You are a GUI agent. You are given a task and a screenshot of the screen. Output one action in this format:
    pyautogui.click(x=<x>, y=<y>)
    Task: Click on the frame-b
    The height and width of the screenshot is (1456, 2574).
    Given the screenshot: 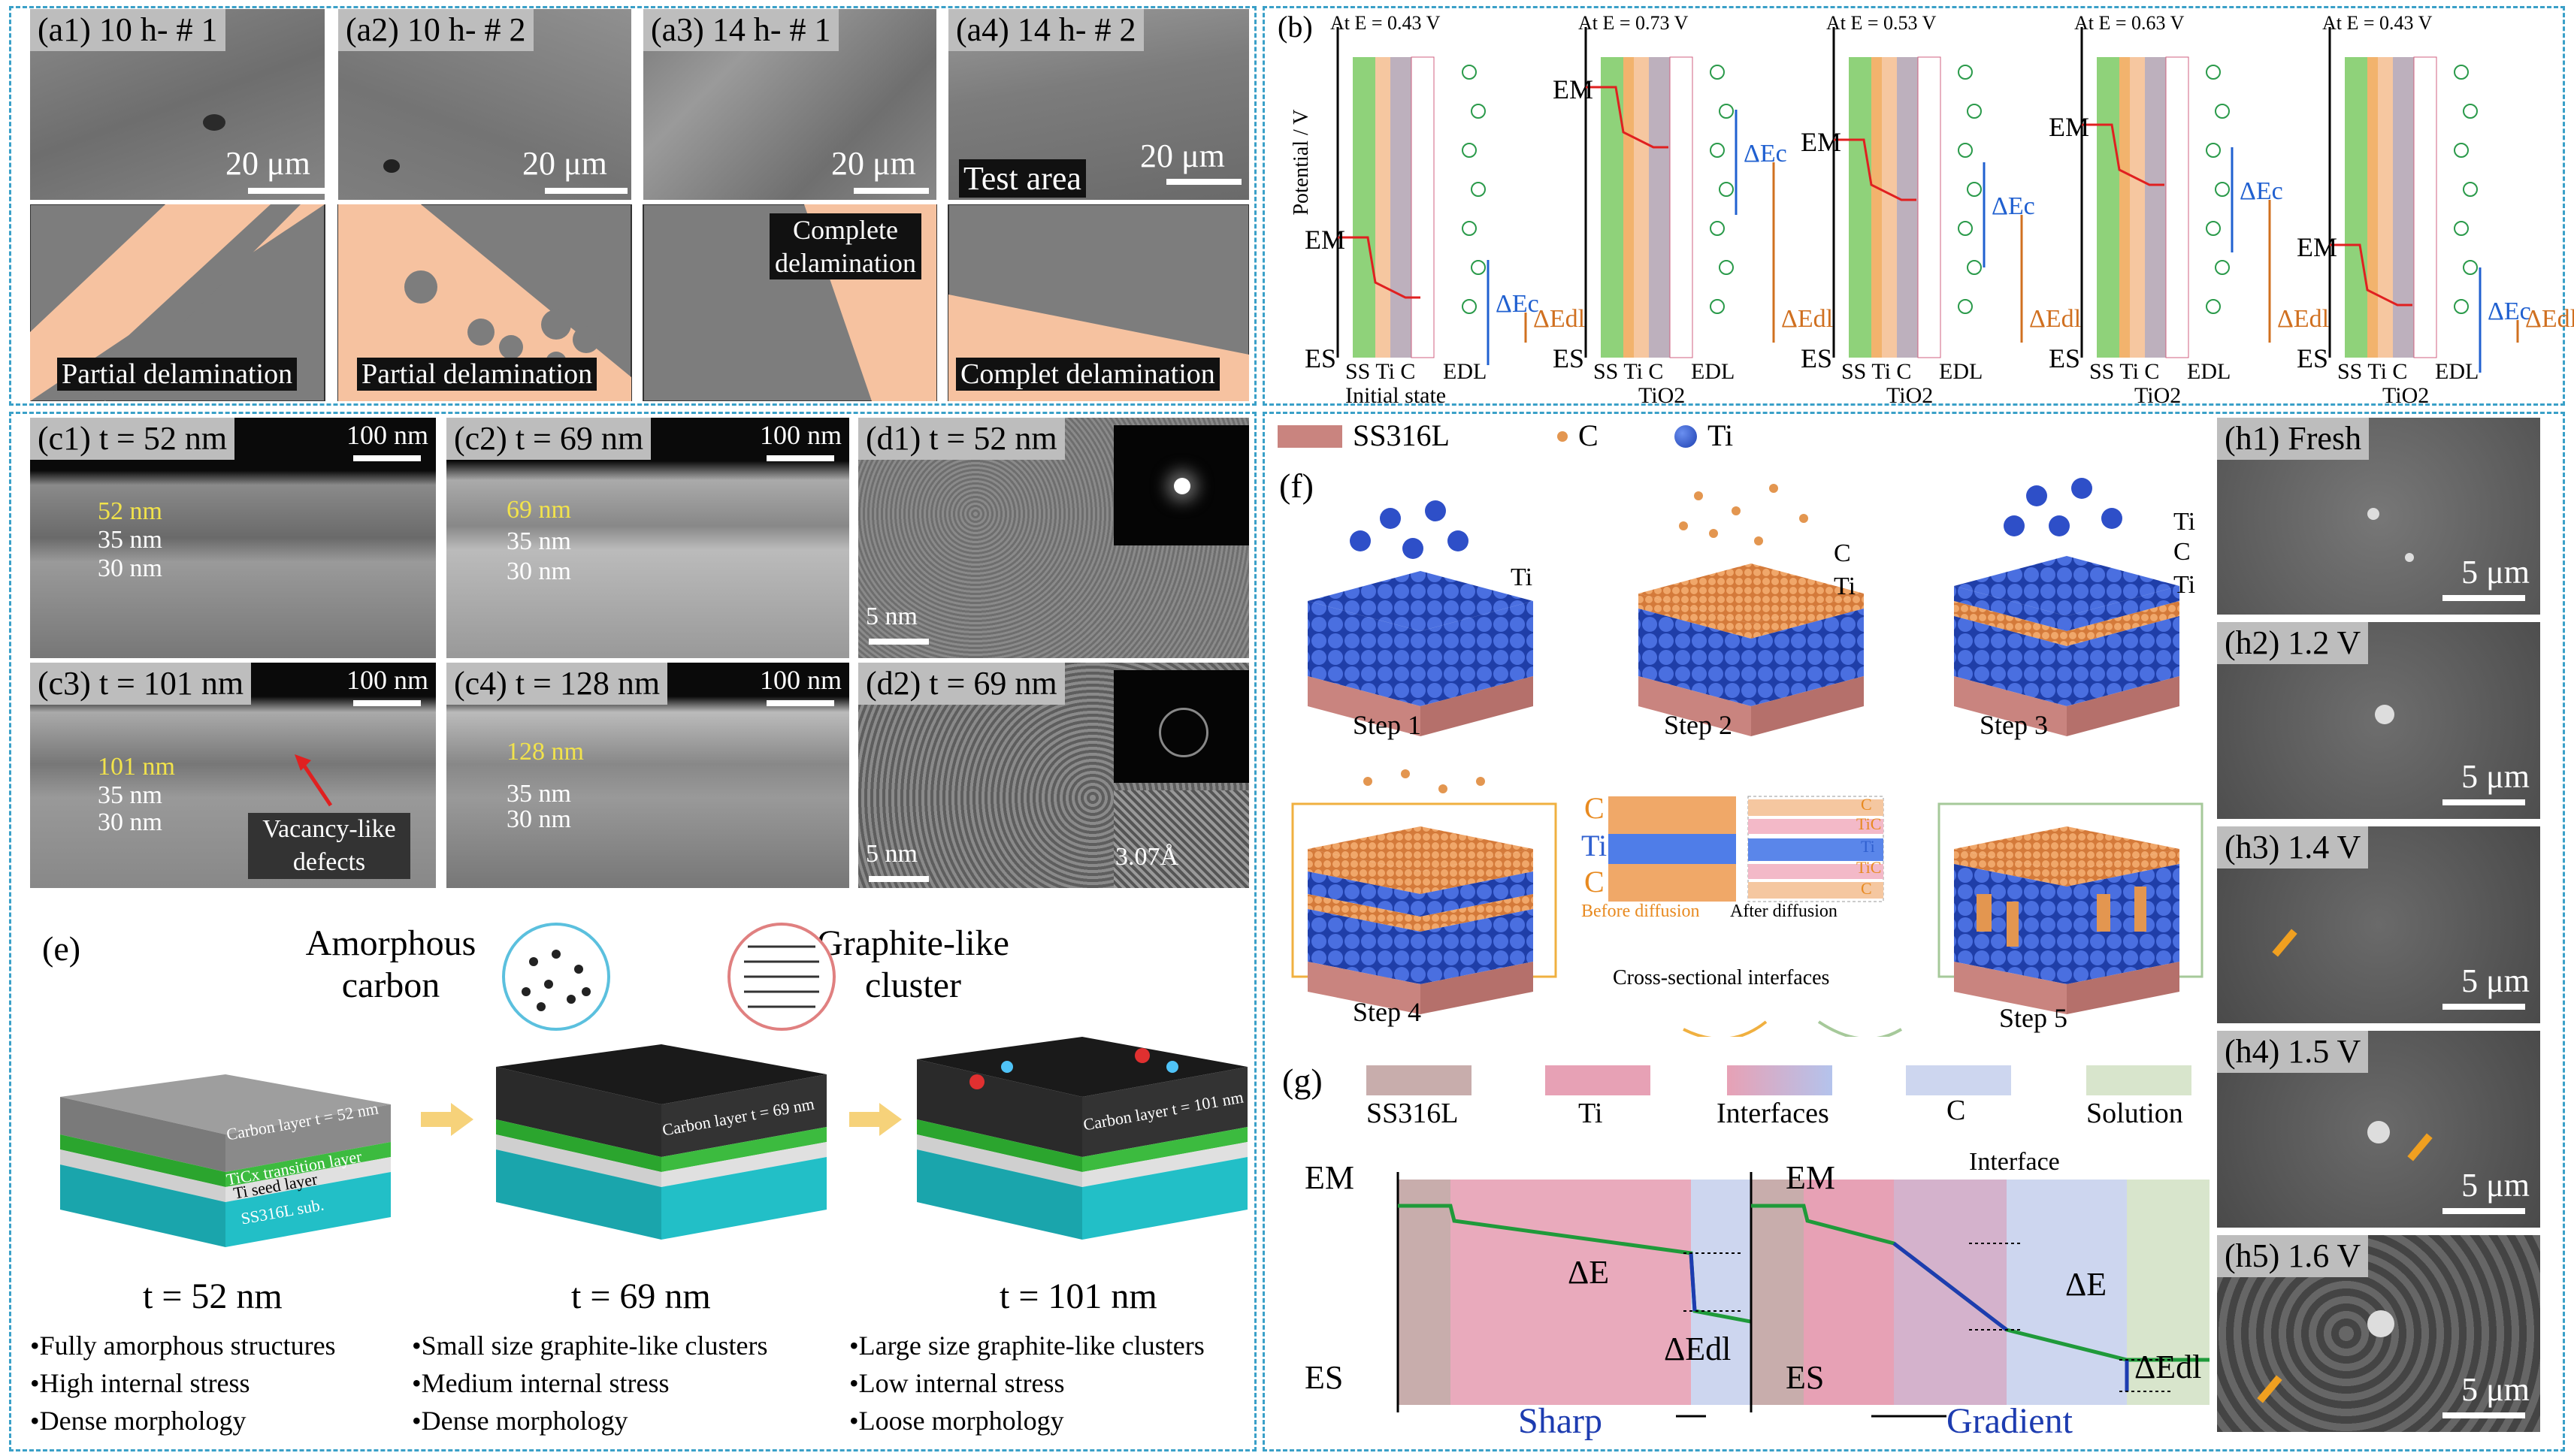 What is the action you would take?
    pyautogui.click(x=1914, y=206)
    